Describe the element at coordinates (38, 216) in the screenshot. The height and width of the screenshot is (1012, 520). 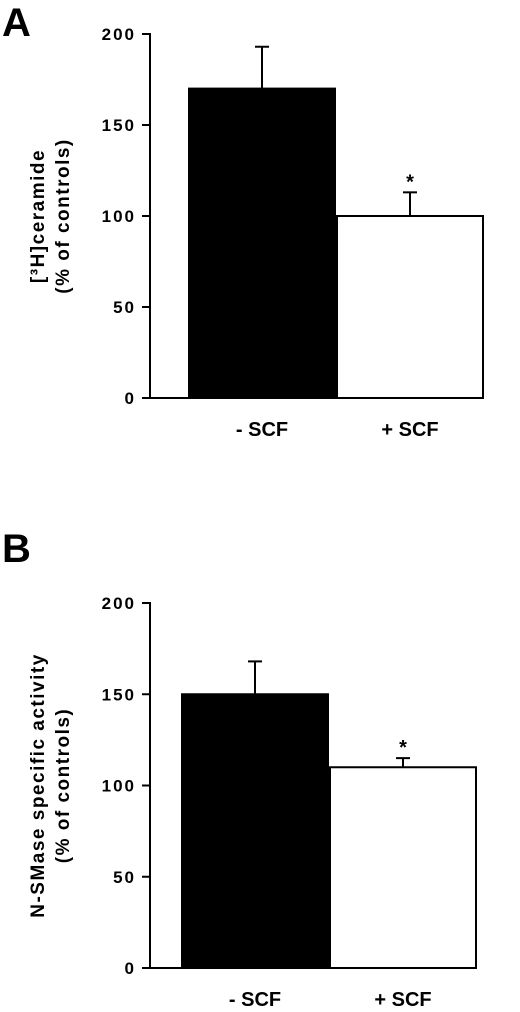
I see `y-axis-title-line: [³H]ceramide` at that location.